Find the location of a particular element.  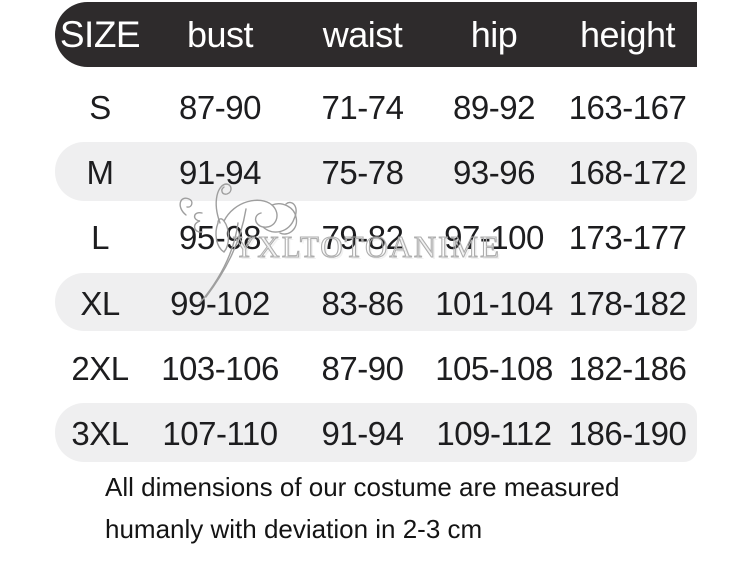

height-value: 178-182 is located at coordinates (627, 303).